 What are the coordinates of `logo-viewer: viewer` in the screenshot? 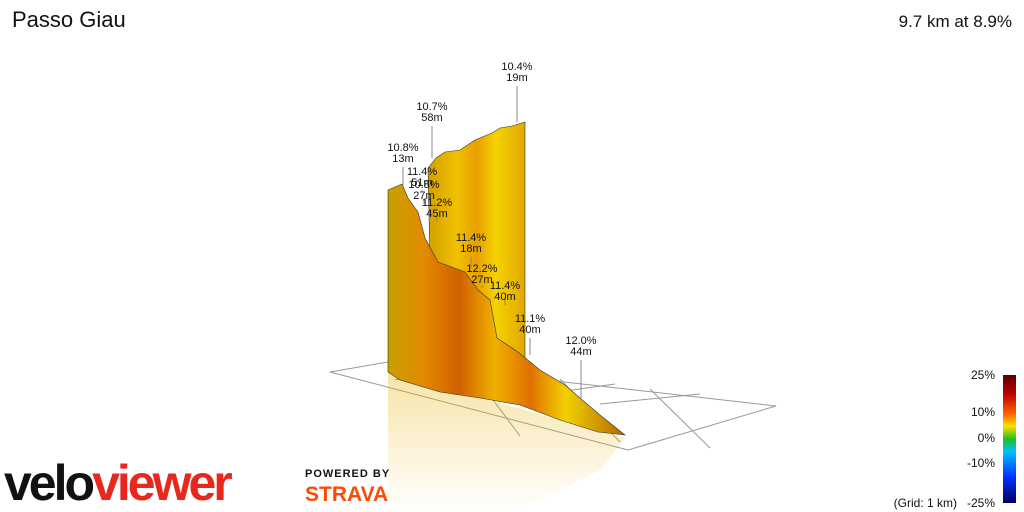 It's located at (162, 483).